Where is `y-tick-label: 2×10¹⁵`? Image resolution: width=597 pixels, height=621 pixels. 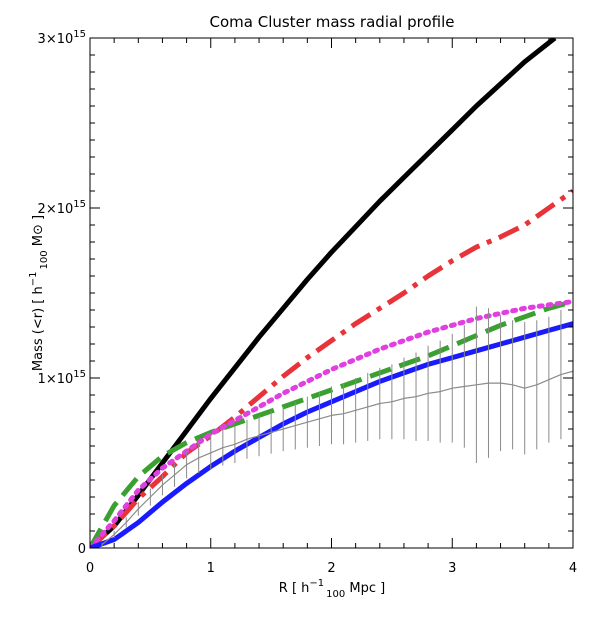 y-tick-label: 2×10¹⁵ is located at coordinates (62, 208).